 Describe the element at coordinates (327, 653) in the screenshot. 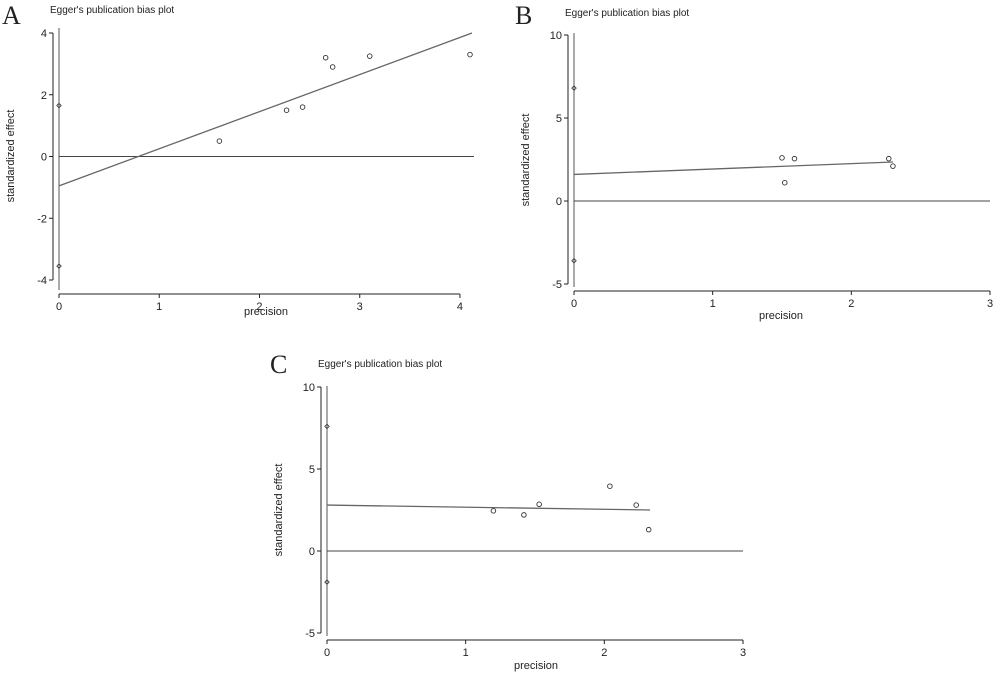

I see `x-tick-label-c: 0` at that location.